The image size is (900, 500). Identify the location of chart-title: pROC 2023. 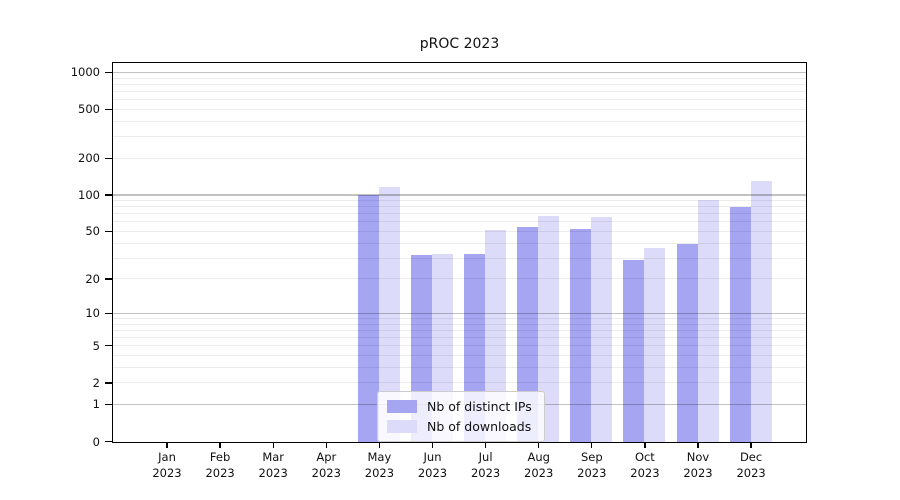
(459, 44).